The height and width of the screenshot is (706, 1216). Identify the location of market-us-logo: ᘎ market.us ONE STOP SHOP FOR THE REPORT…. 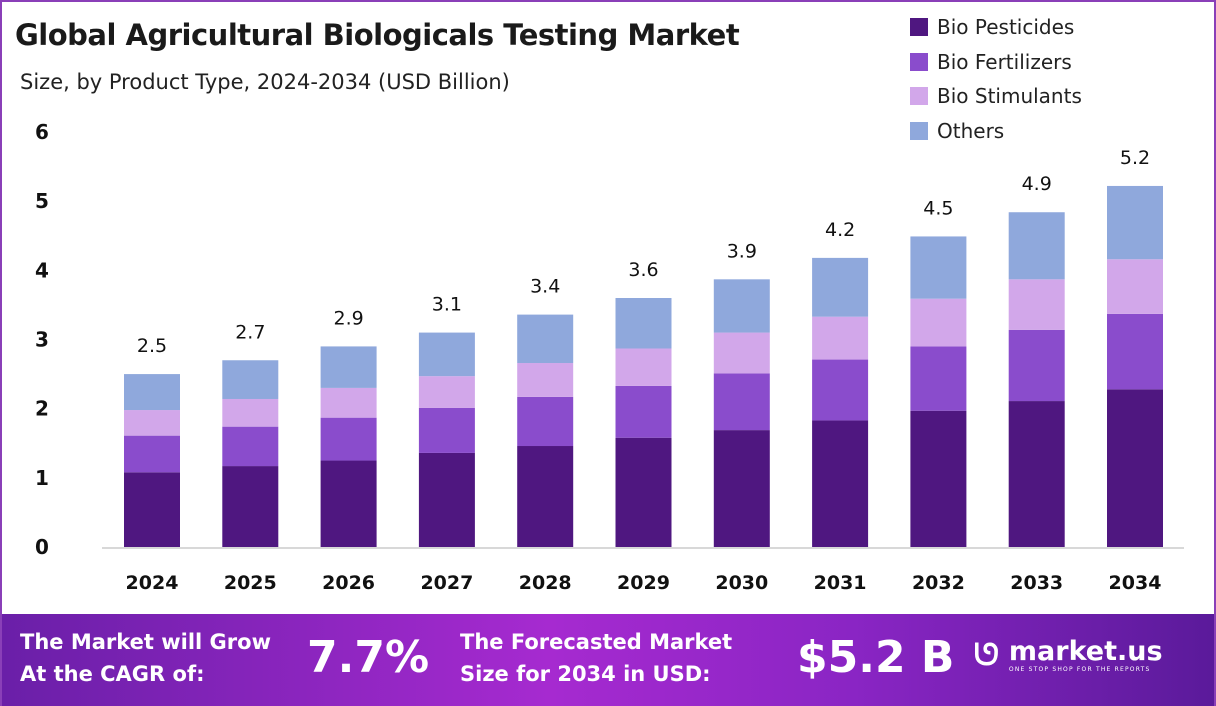
(1068, 655).